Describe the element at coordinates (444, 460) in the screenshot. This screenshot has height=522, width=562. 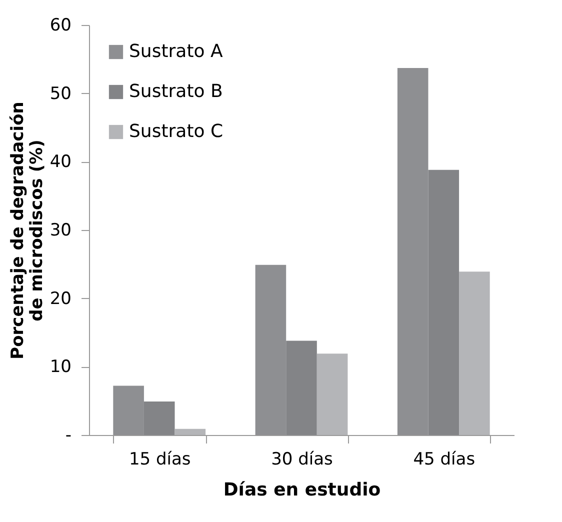
I see `x-tick-label: 45 días` at that location.